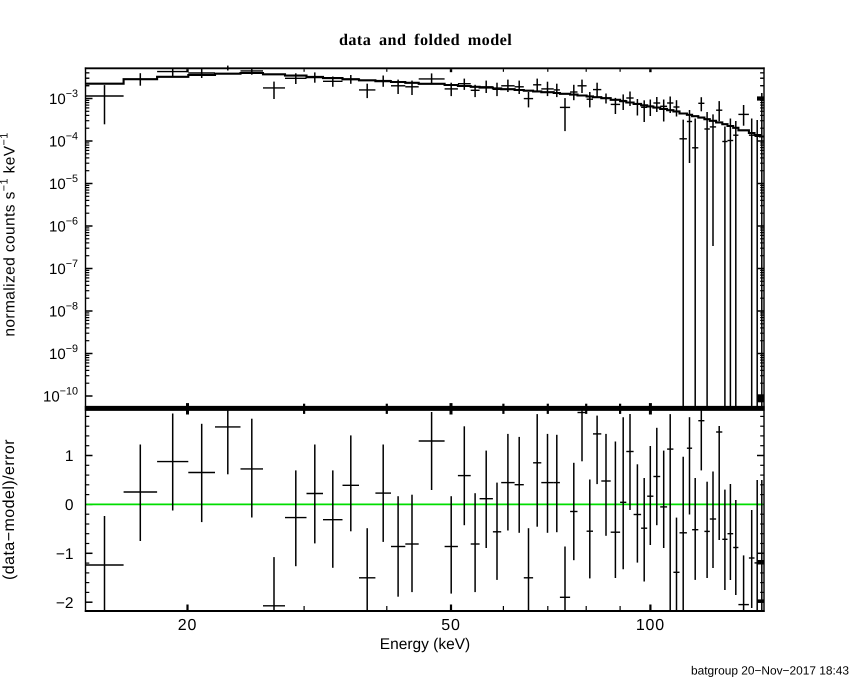 The width and height of the screenshot is (850, 680). Describe the element at coordinates (65, 603) in the screenshot. I see `svg-text: −2` at that location.